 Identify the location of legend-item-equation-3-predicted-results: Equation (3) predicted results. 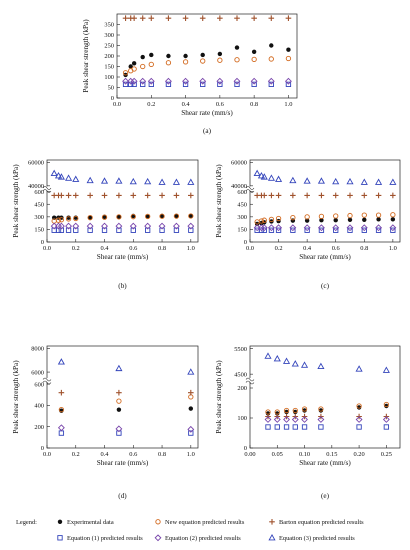
(311, 537).